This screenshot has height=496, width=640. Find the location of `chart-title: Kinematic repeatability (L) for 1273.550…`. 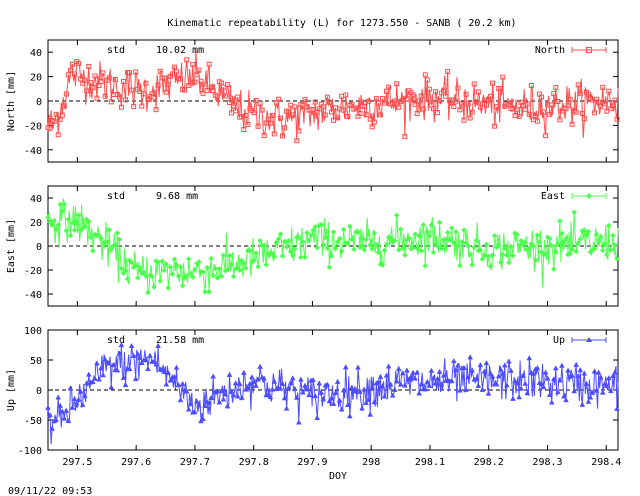

chart-title: Kinematic repeatability (L) for 1273.550… is located at coordinates (341, 23).